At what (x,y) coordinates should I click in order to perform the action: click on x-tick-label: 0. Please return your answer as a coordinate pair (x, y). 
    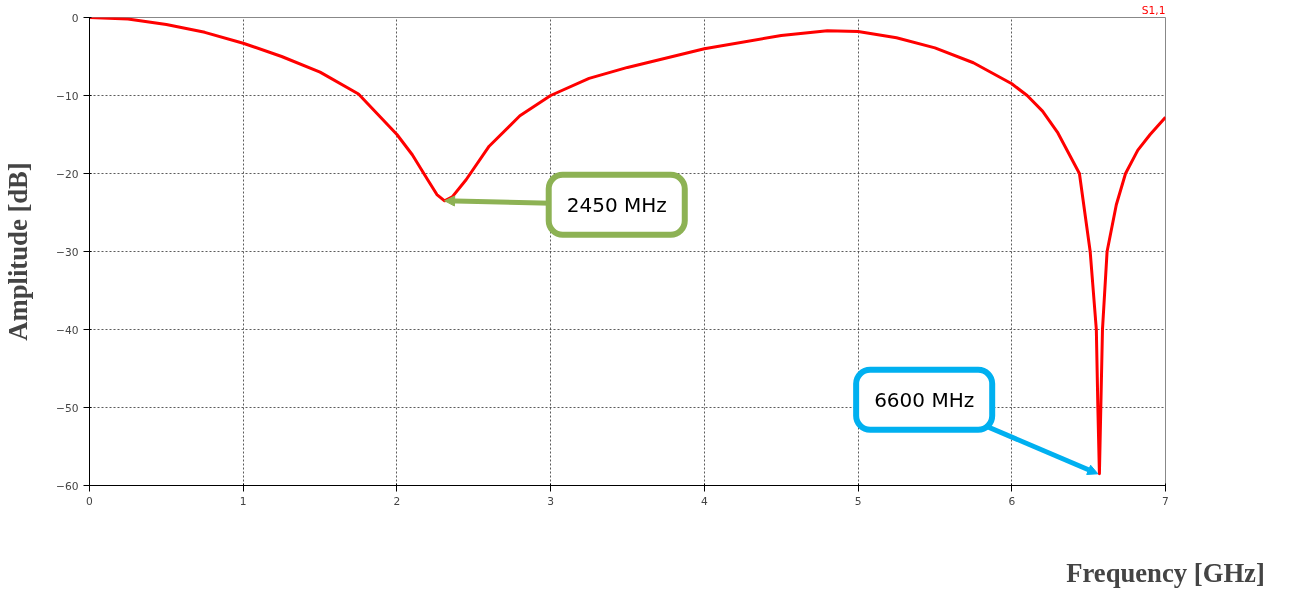
    Looking at the image, I should click on (90, 501).